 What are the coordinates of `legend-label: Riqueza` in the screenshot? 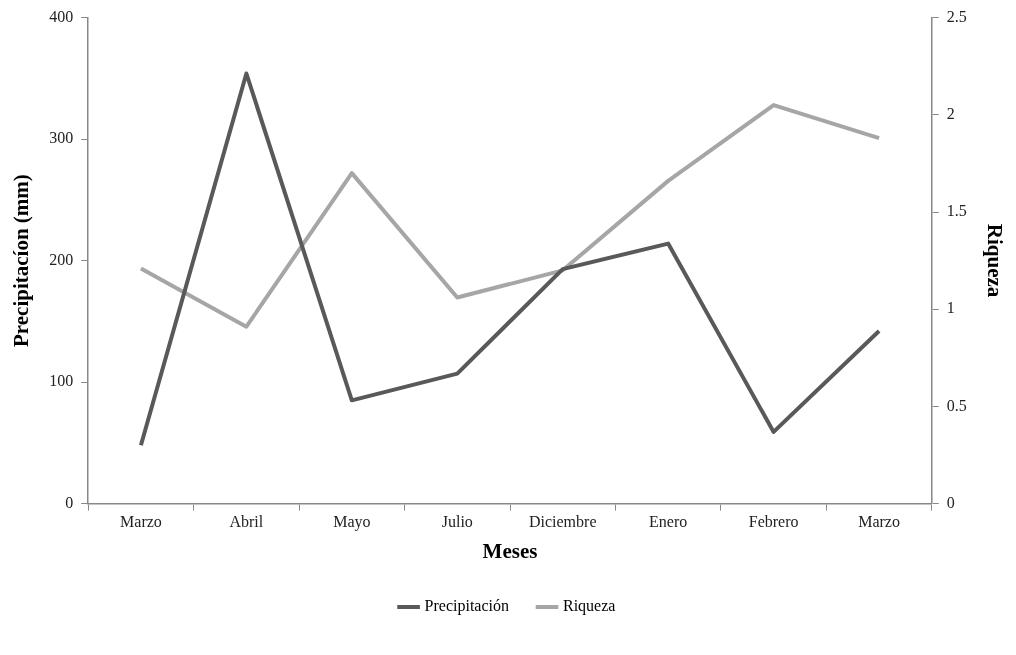 It's located at (589, 606).